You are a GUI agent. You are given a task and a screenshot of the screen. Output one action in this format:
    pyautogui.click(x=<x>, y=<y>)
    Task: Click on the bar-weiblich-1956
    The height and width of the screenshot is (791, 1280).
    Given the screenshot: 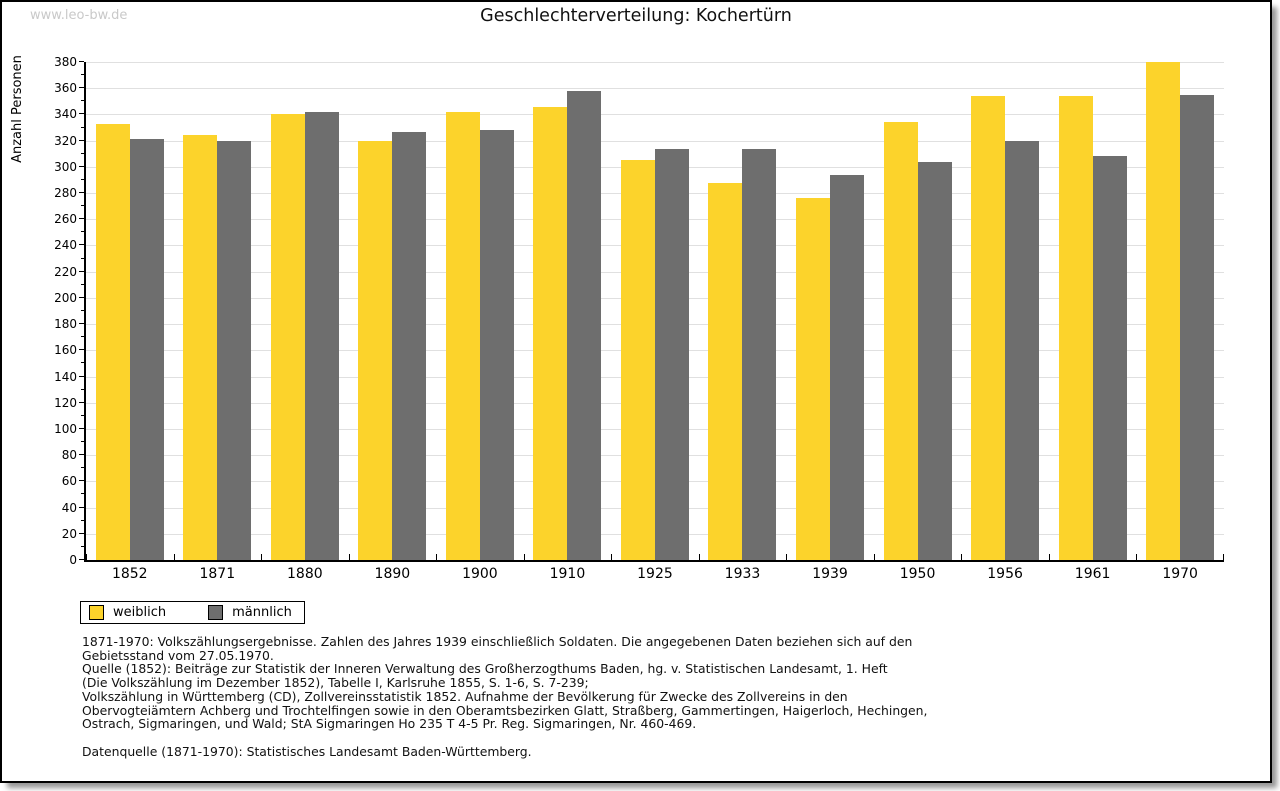 What is the action you would take?
    pyautogui.click(x=988, y=328)
    